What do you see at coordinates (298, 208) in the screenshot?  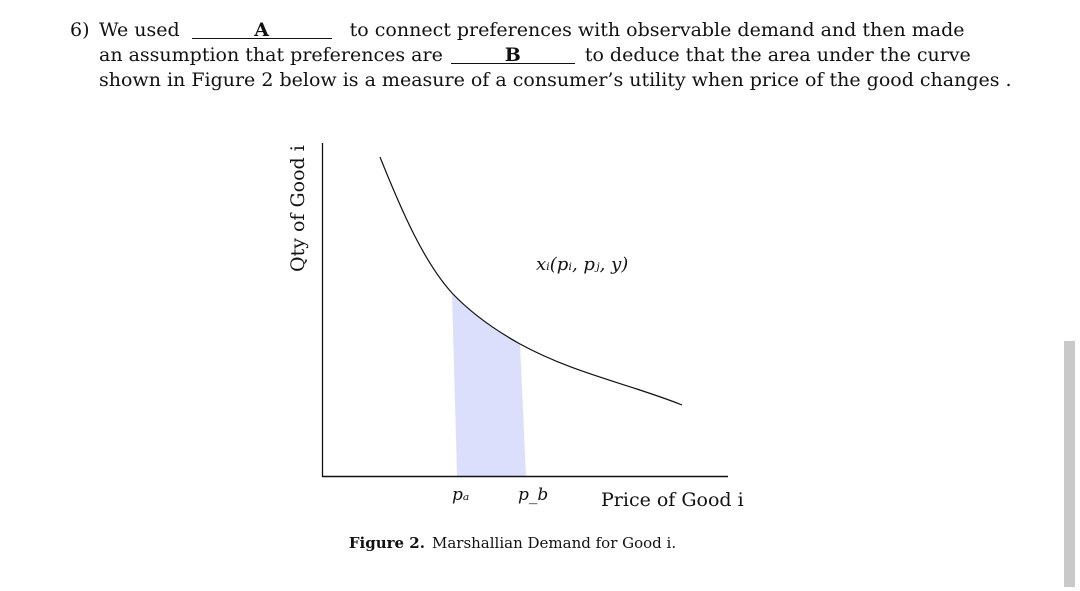 I see `y-axis-label: Qty of Good i` at bounding box center [298, 208].